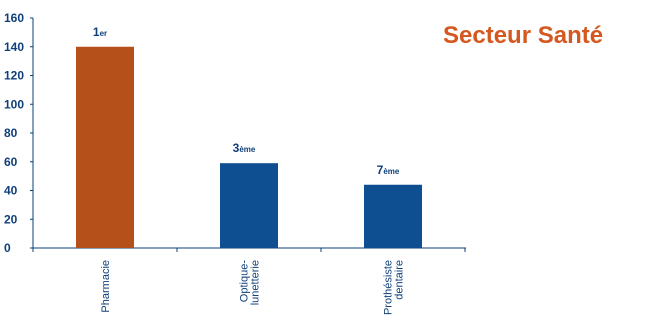 The width and height of the screenshot is (654, 329). Describe the element at coordinates (256, 282) in the screenshot. I see `category-label: lunetterie` at that location.